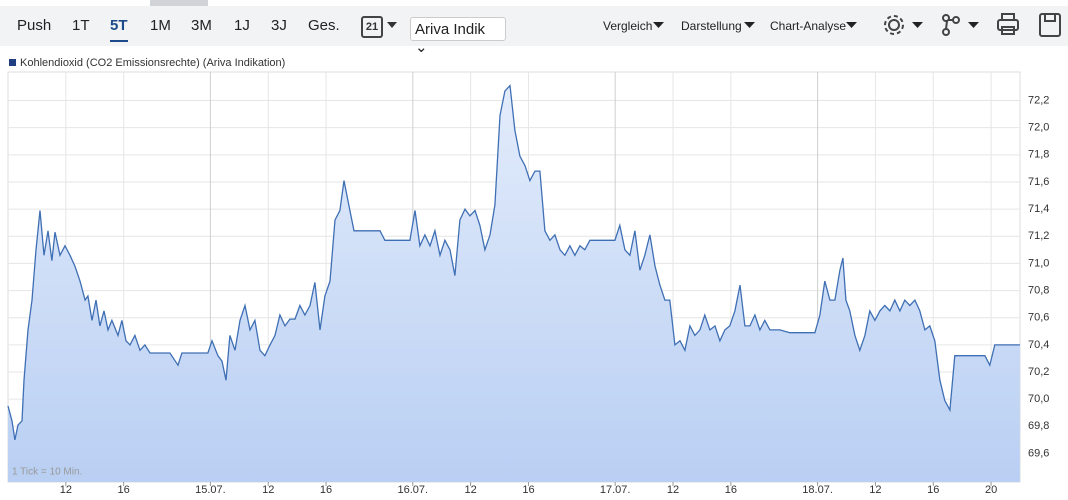 This screenshot has height=500, width=1068. Describe the element at coordinates (1038, 100) in the screenshot. I see `y-tick-label: 72,2` at that location.